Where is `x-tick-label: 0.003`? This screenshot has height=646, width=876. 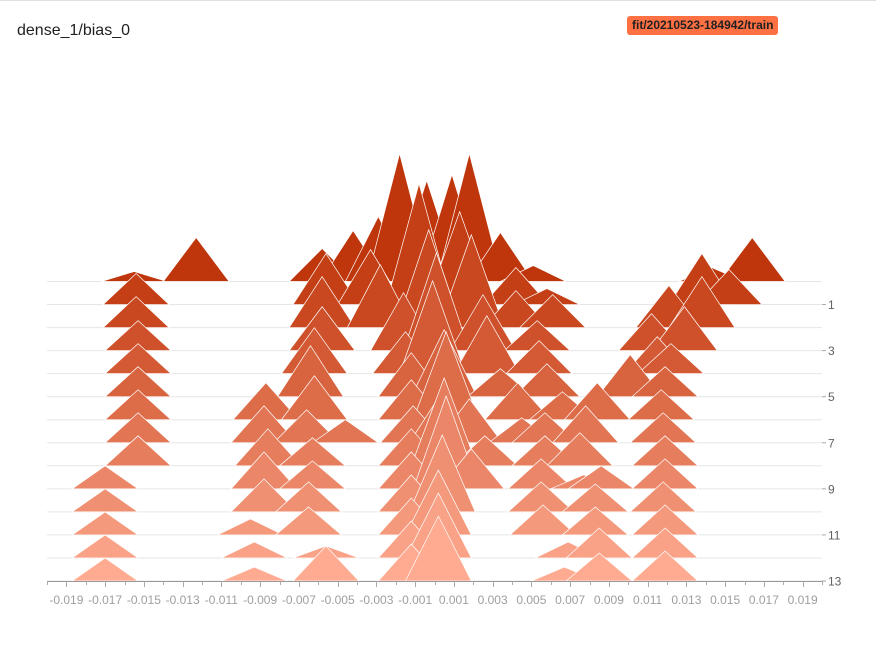 x-tick-label: 0.003 is located at coordinates (493, 600).